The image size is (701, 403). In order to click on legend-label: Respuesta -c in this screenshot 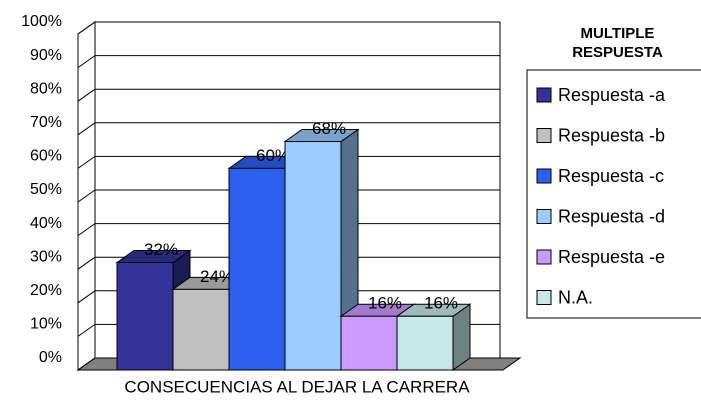, I will do `click(611, 176)`.